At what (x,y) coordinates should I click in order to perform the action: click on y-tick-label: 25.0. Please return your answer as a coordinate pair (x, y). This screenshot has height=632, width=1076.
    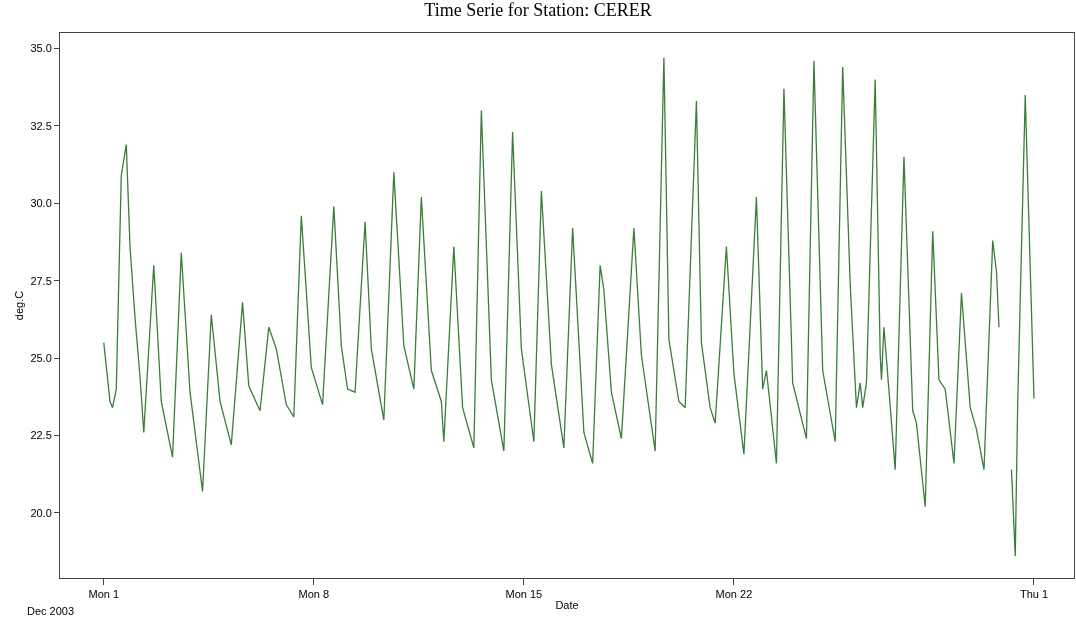
    Looking at the image, I should click on (41, 357).